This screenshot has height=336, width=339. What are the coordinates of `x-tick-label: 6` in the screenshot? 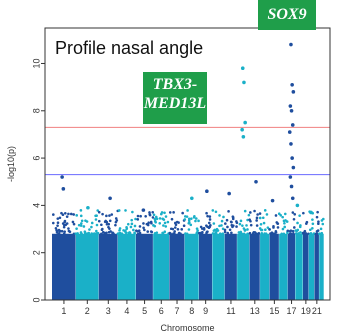 It's located at (161, 311).